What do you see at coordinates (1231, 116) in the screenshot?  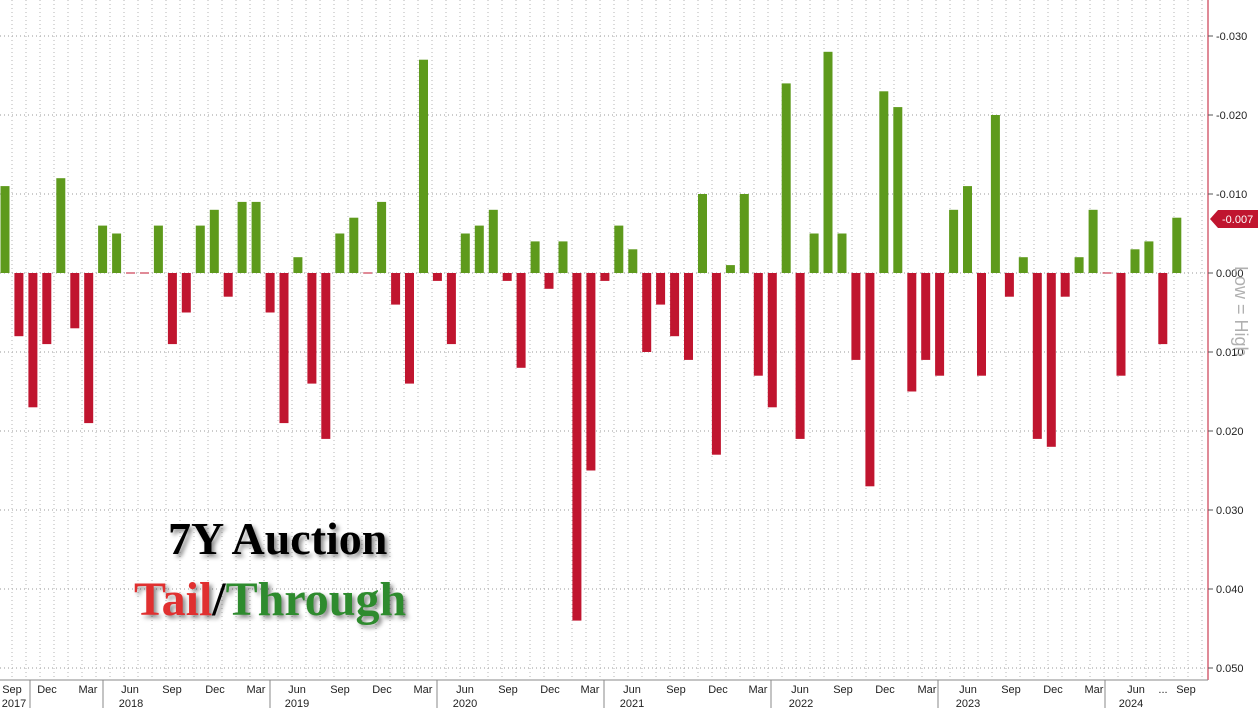 I see `y-tick-label: -0.020` at bounding box center [1231, 116].